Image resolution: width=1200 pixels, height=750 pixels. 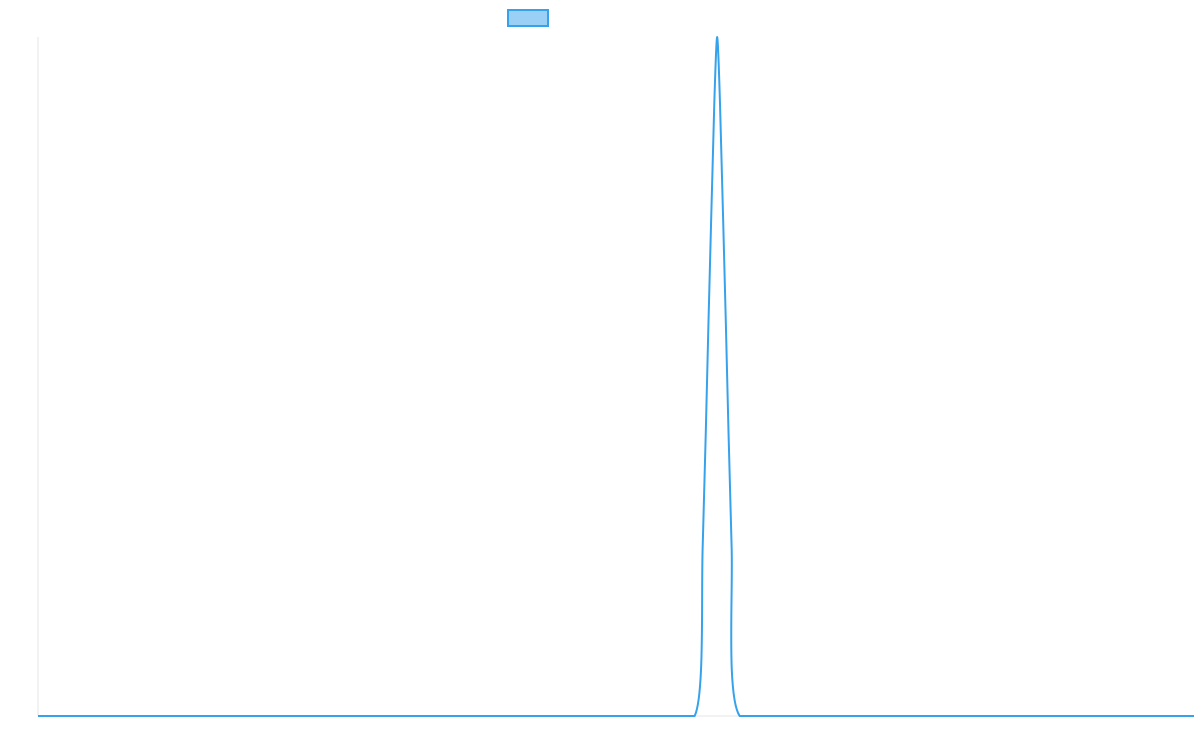 I want to click on legend, so click(x=528, y=18).